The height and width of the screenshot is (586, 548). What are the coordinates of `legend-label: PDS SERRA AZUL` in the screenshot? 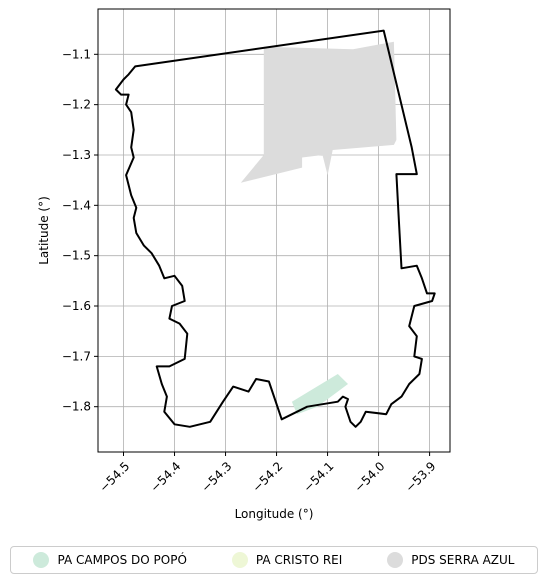 It's located at (463, 560).